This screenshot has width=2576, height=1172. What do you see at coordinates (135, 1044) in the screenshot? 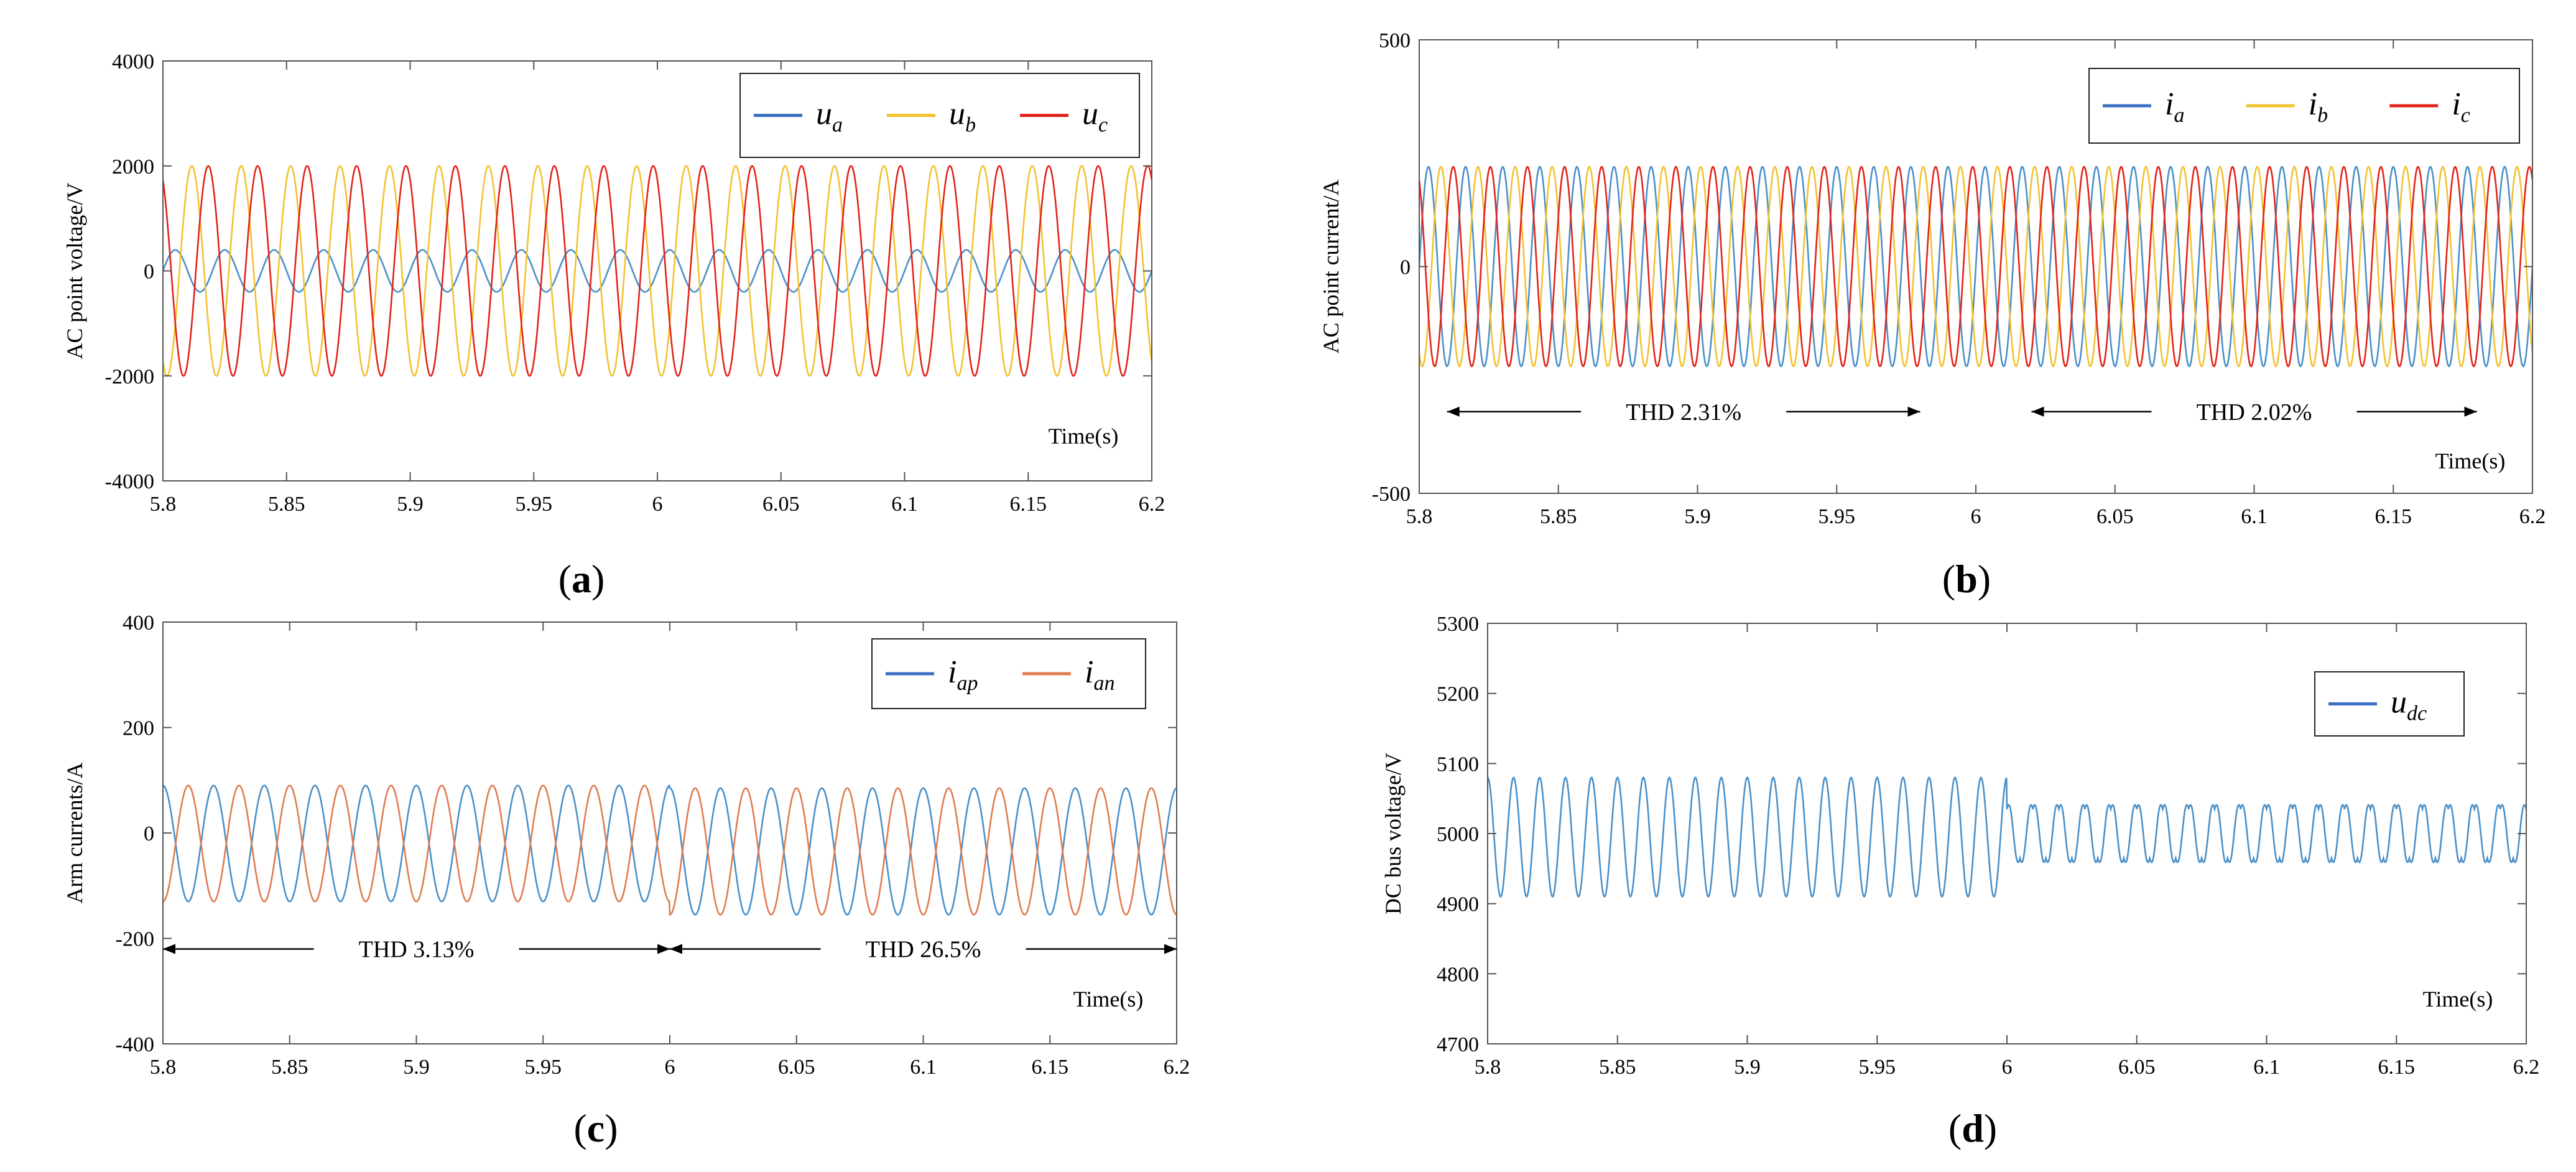
I see `y-tick-label: -400` at bounding box center [135, 1044].